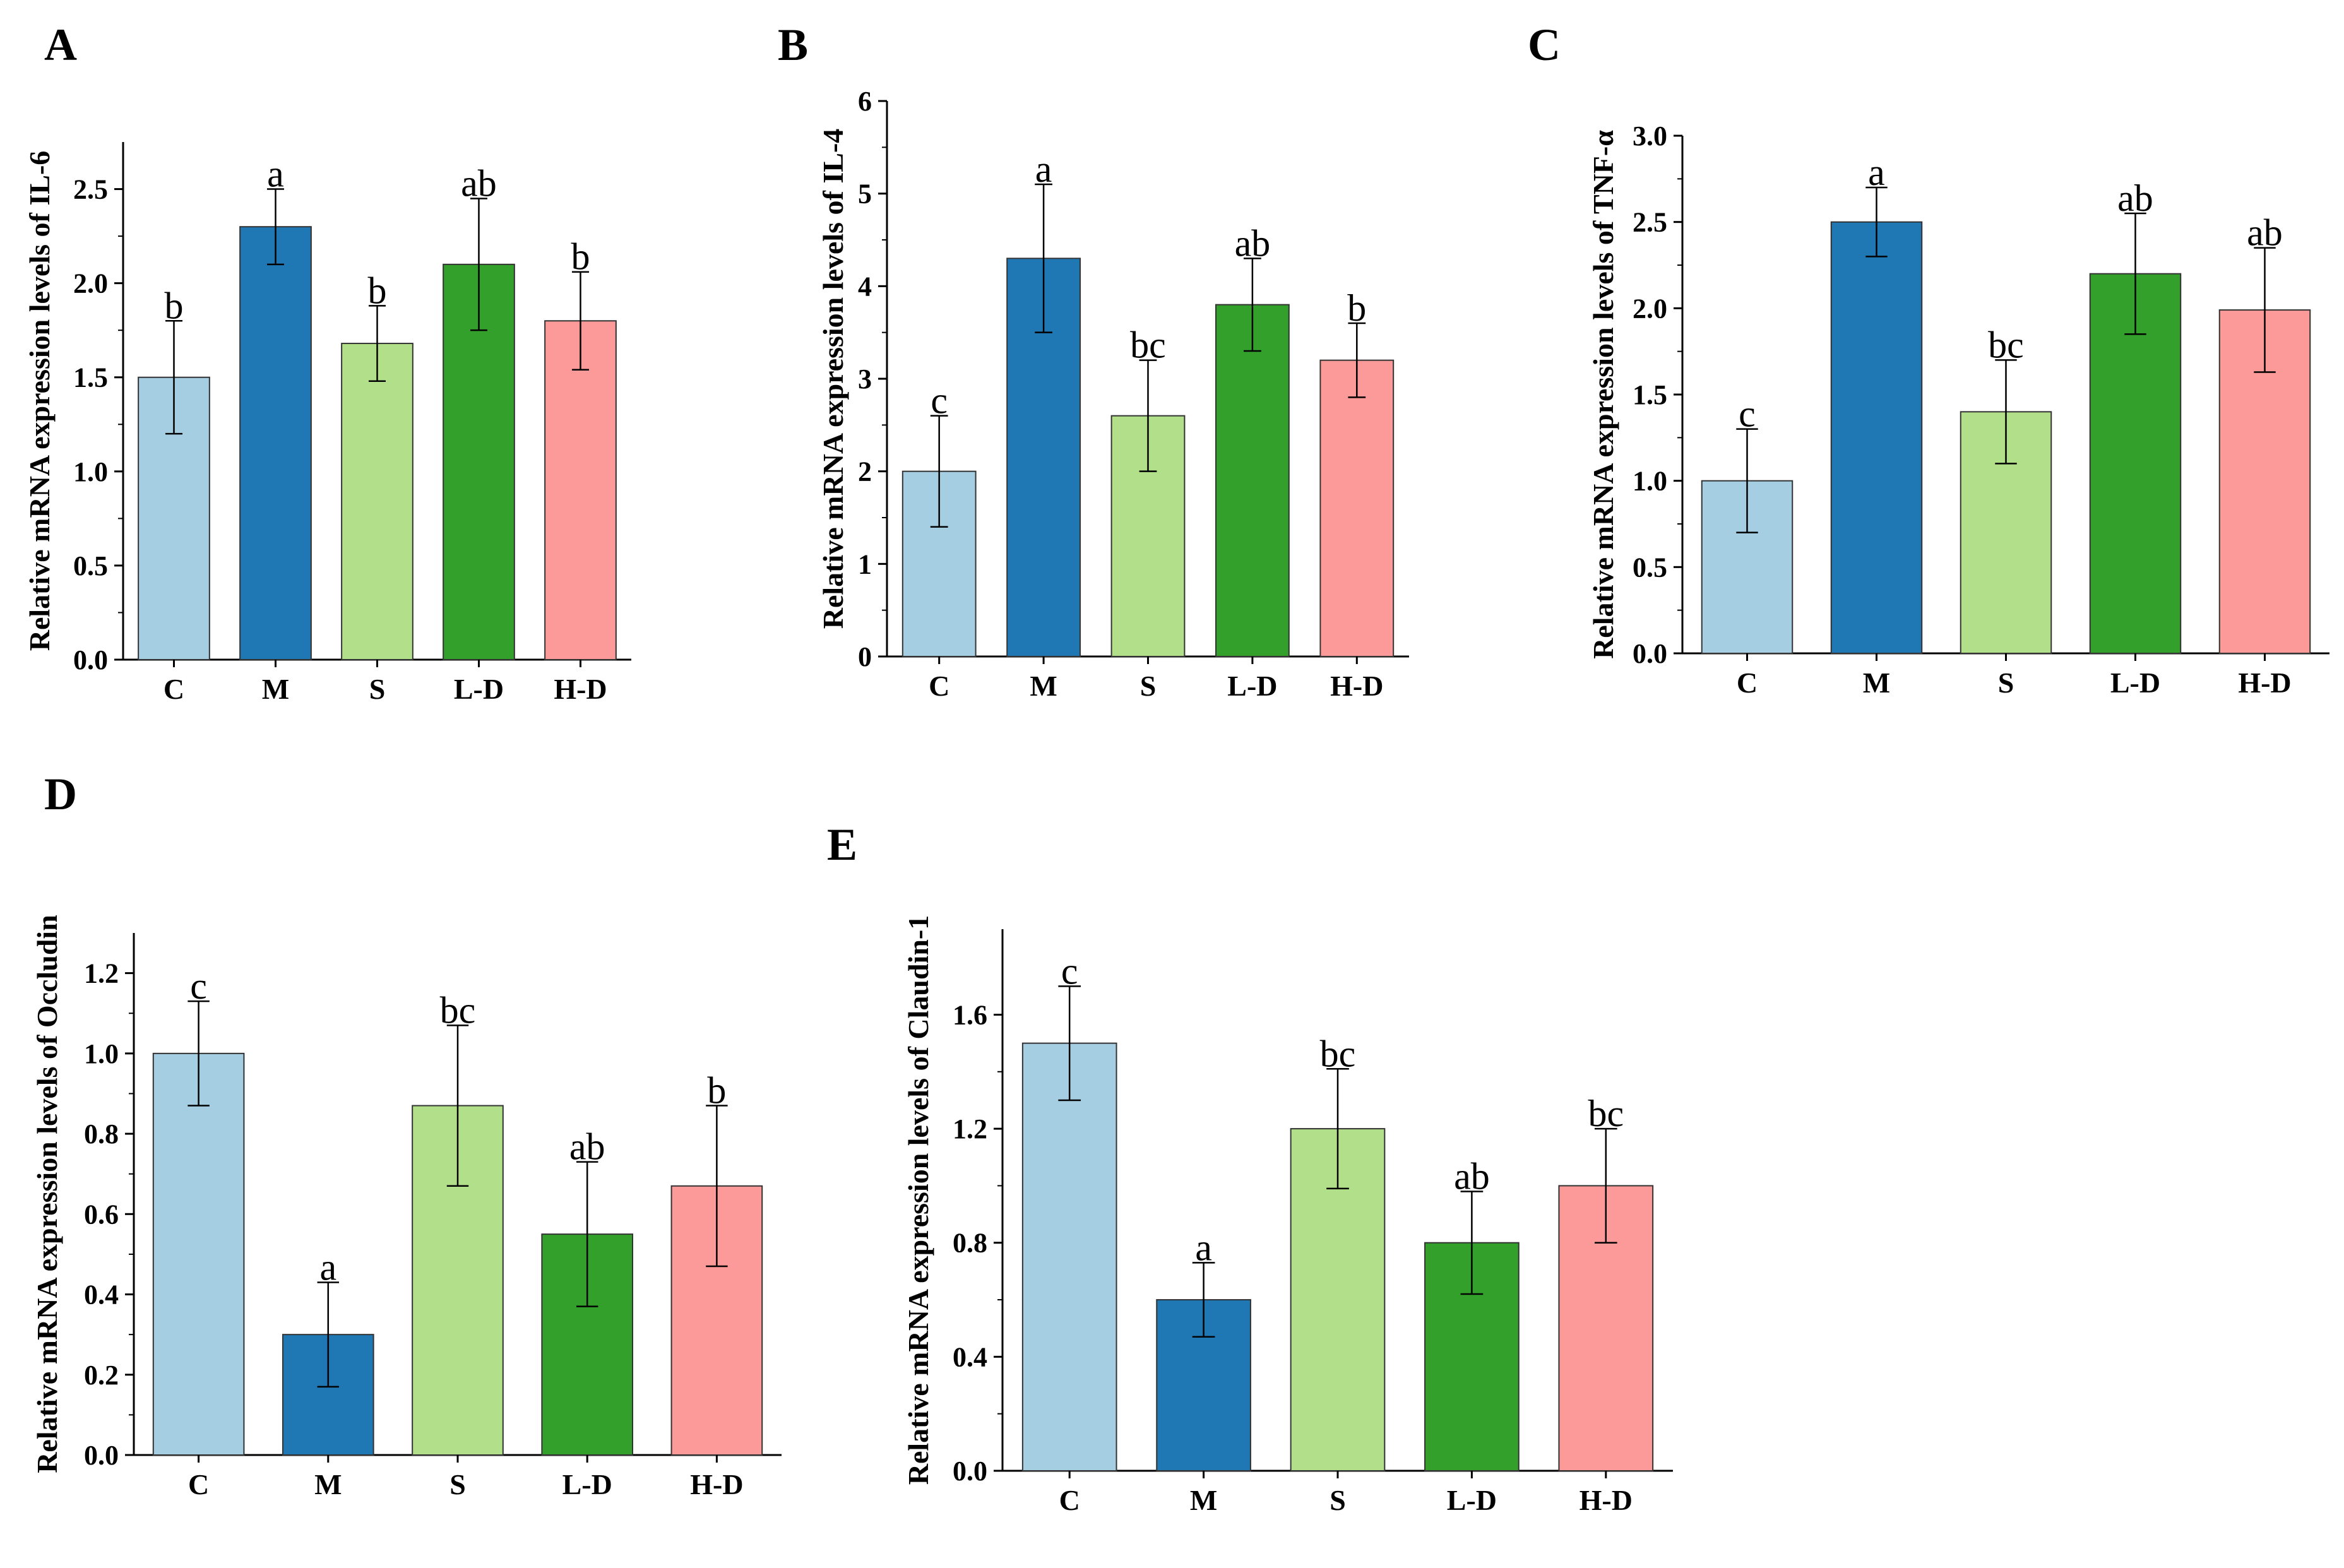 The width and height of the screenshot is (2344, 1568). What do you see at coordinates (833, 379) in the screenshot?
I see `y-axis-label: Relative mRNA expression levels of IL-4` at bounding box center [833, 379].